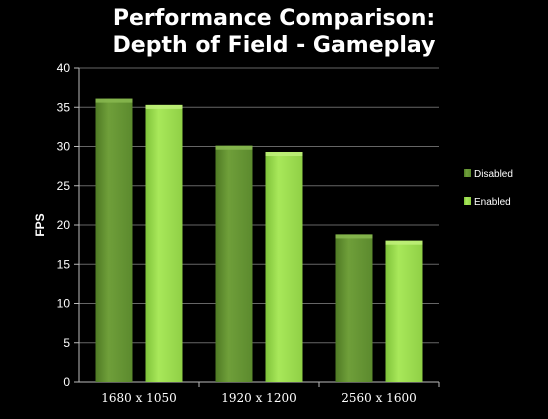 The height and width of the screenshot is (419, 548). Describe the element at coordinates (274, 45) in the screenshot. I see `chart-title-line-2: Depth of Field - Gameplay` at that location.